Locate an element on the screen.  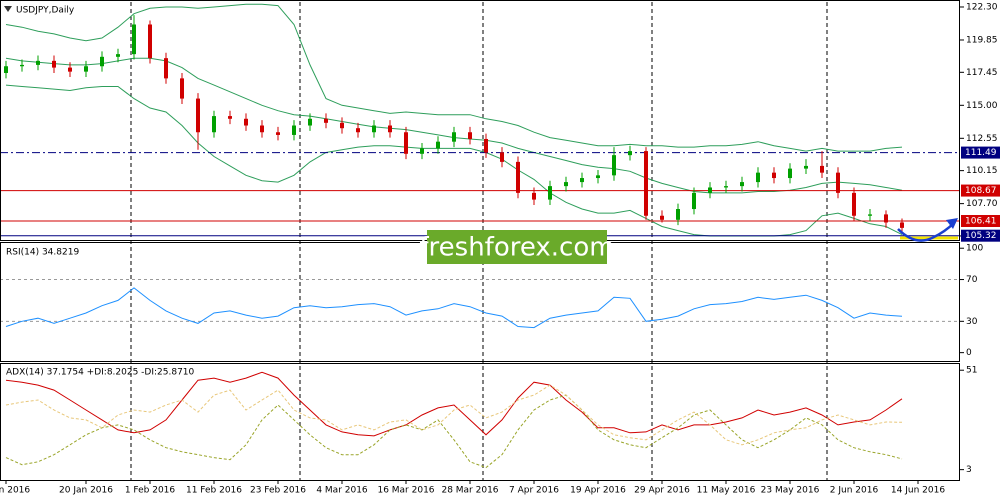
x-tick-label: 23 Feb 2016 is located at coordinates (278, 491).